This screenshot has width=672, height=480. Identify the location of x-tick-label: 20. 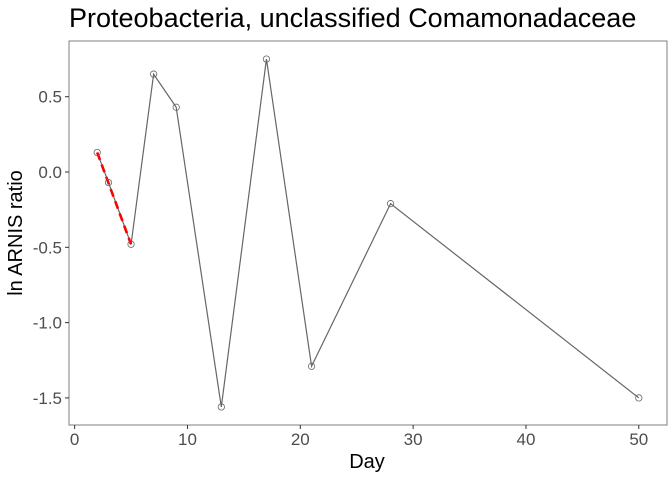
(300, 439).